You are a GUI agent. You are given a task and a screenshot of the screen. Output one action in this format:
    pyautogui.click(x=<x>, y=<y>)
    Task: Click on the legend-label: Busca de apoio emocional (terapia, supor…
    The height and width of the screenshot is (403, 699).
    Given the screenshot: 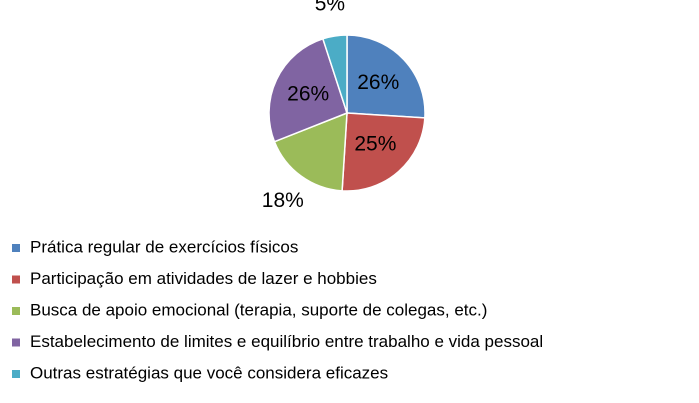 What is the action you would take?
    pyautogui.click(x=258, y=309)
    